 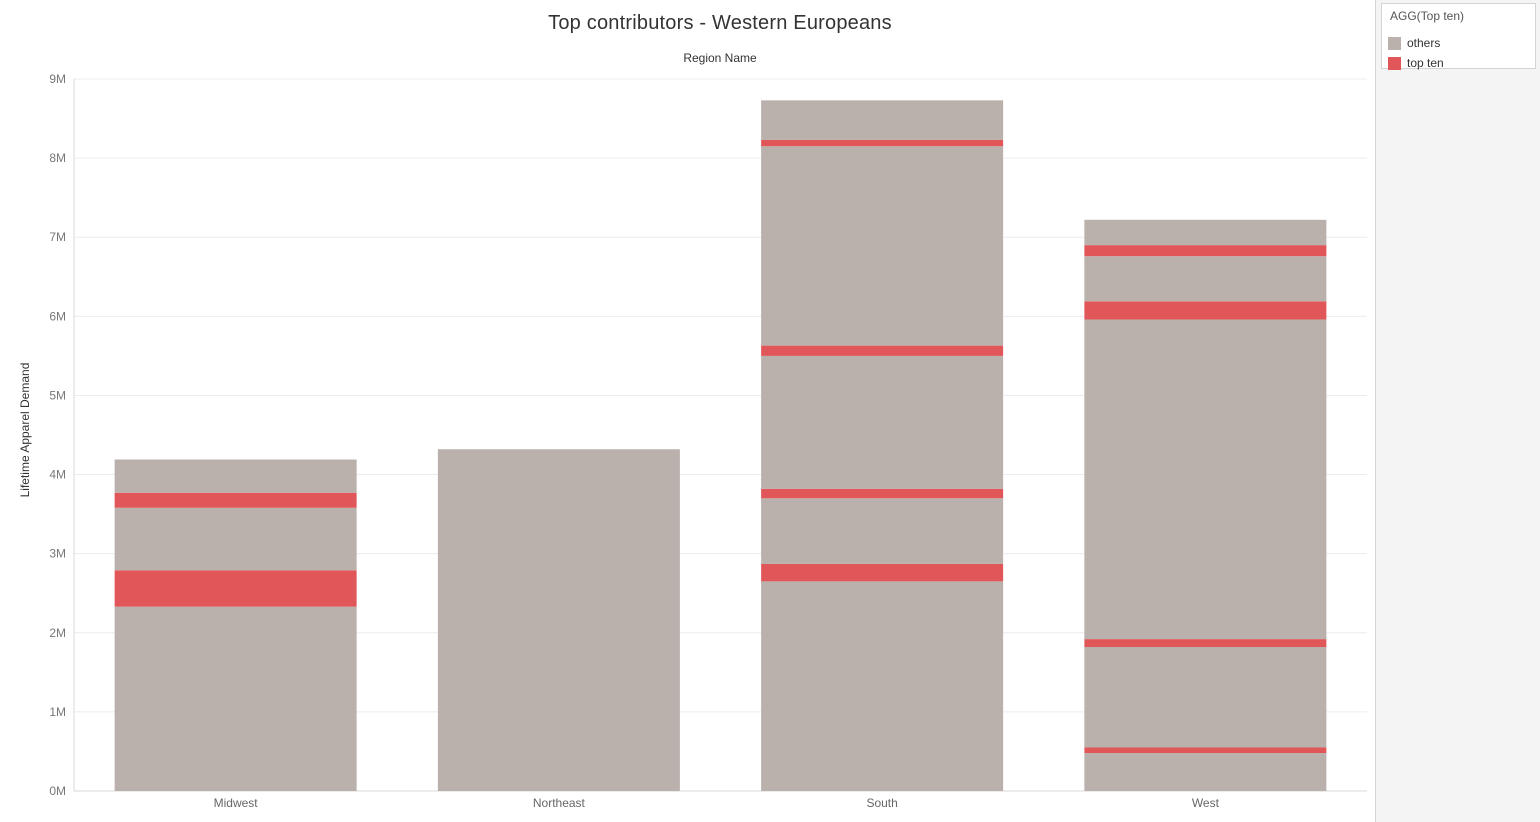 I want to click on legend-title: AGG(Top ten), so click(x=1427, y=16).